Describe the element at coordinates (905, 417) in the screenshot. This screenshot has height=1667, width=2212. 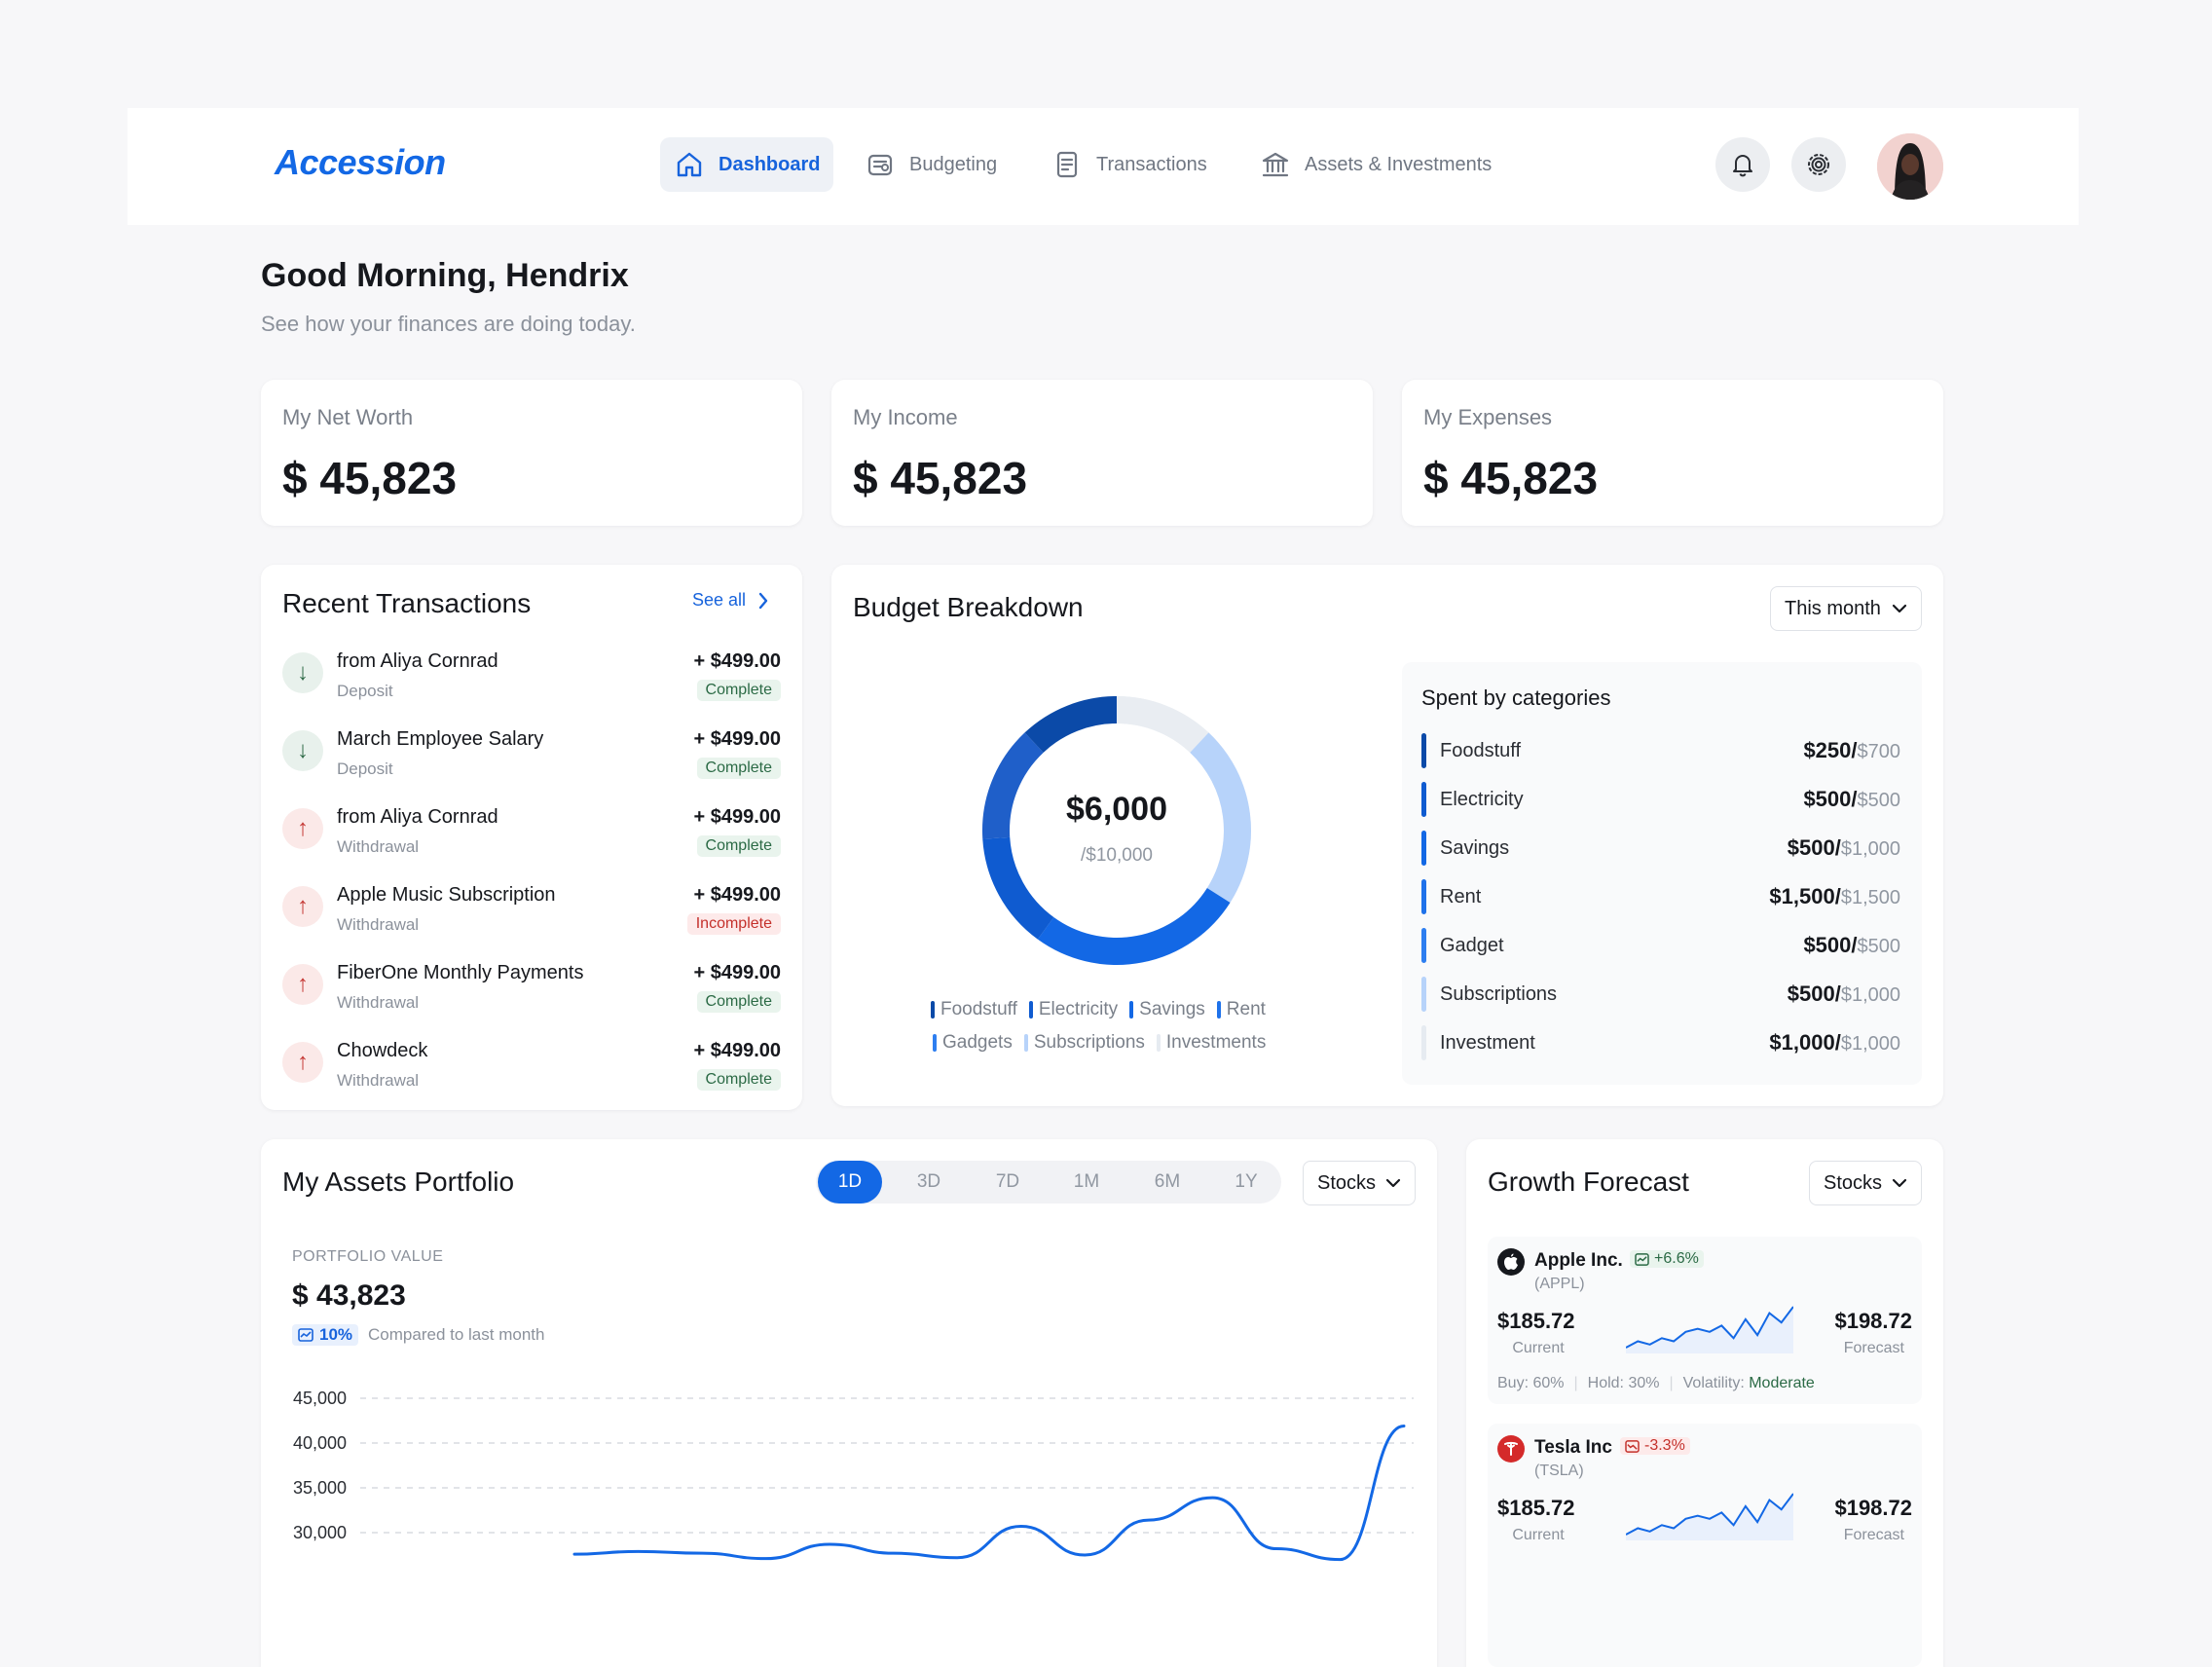
I see `income-label: My Income` at that location.